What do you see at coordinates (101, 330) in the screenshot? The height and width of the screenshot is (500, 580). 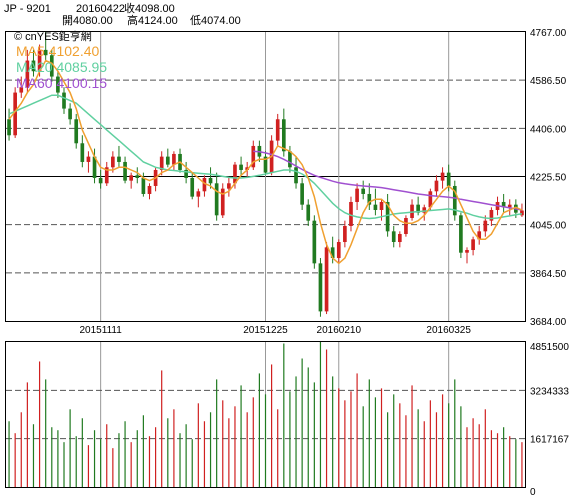 I see `date-tick-label: 20151111` at bounding box center [101, 330].